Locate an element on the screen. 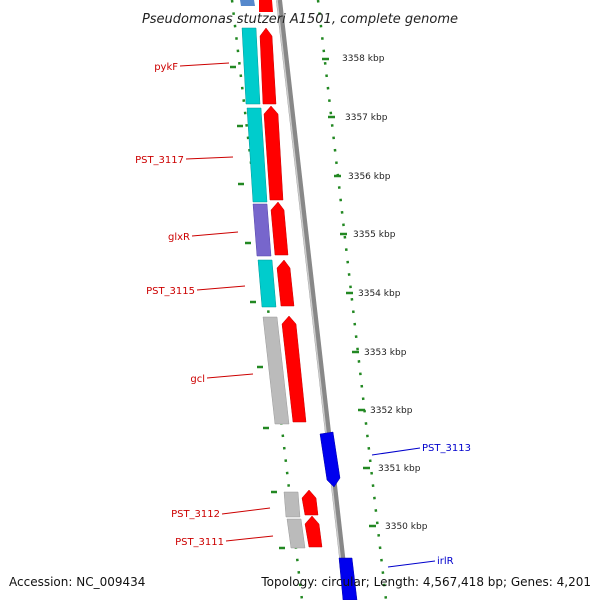 The width and height of the screenshot is (600, 600). gene-label-PST_3112: PST_3112 is located at coordinates (195, 514).